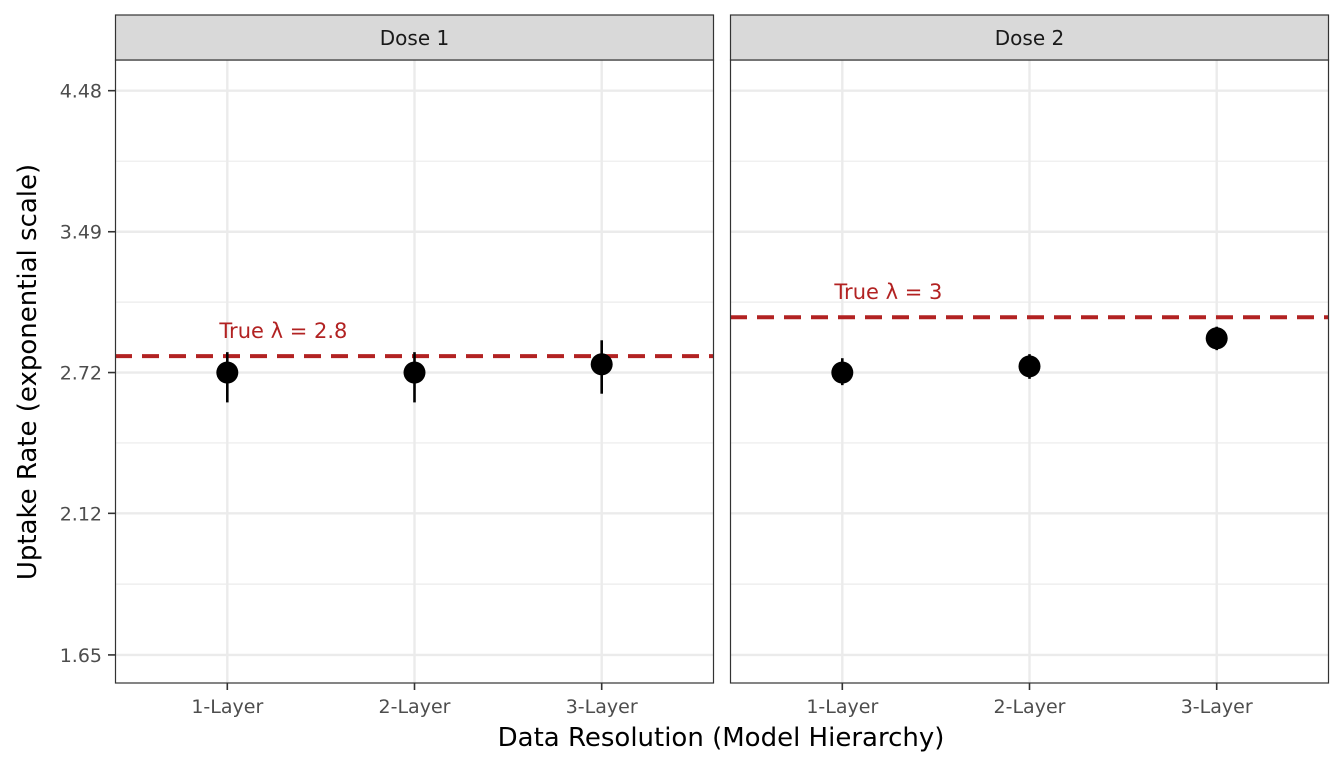  What do you see at coordinates (28, 372) in the screenshot?
I see `y-axis-title: Uptake Rate (exponential scale)` at bounding box center [28, 372].